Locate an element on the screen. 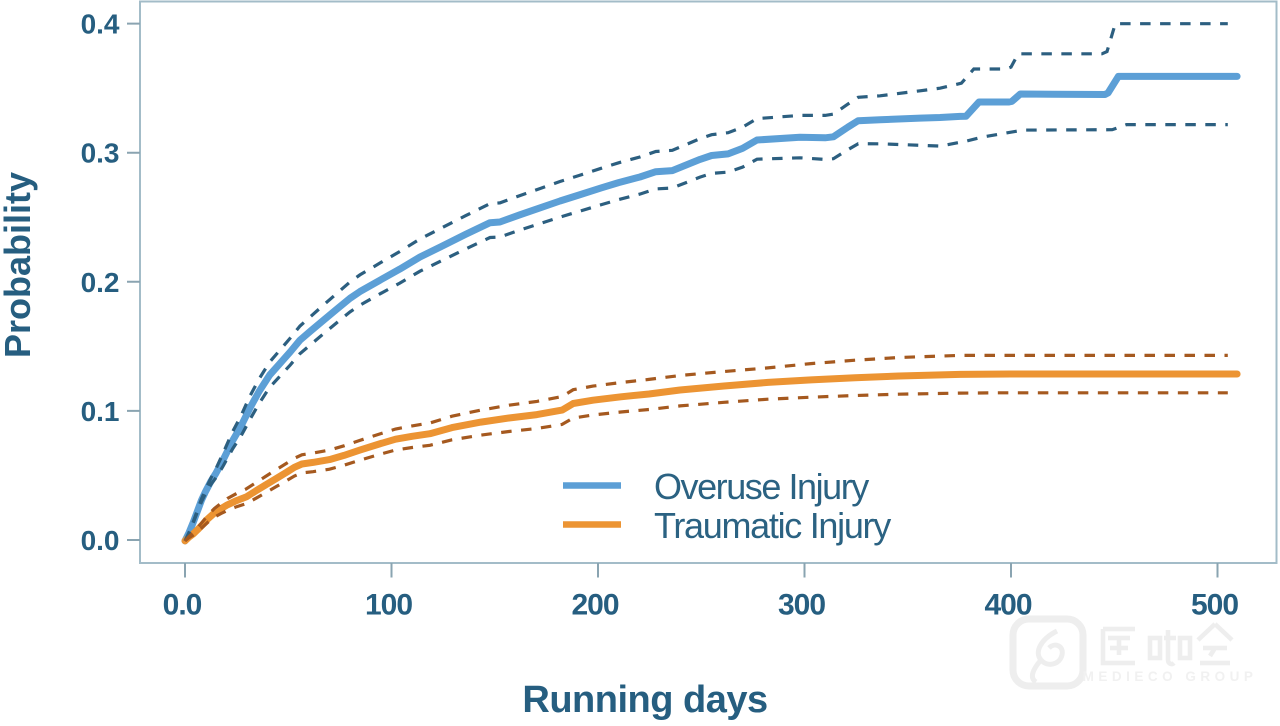 The width and height of the screenshot is (1280, 726). svg-text: 200 is located at coordinates (594, 605).